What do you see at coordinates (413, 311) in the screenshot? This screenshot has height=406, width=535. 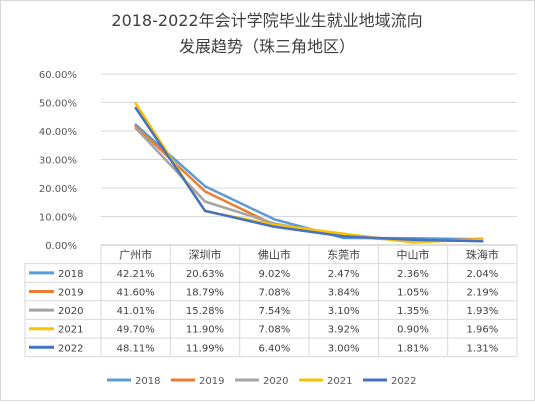 I see `table-cell-value: 1.35%` at bounding box center [413, 311].